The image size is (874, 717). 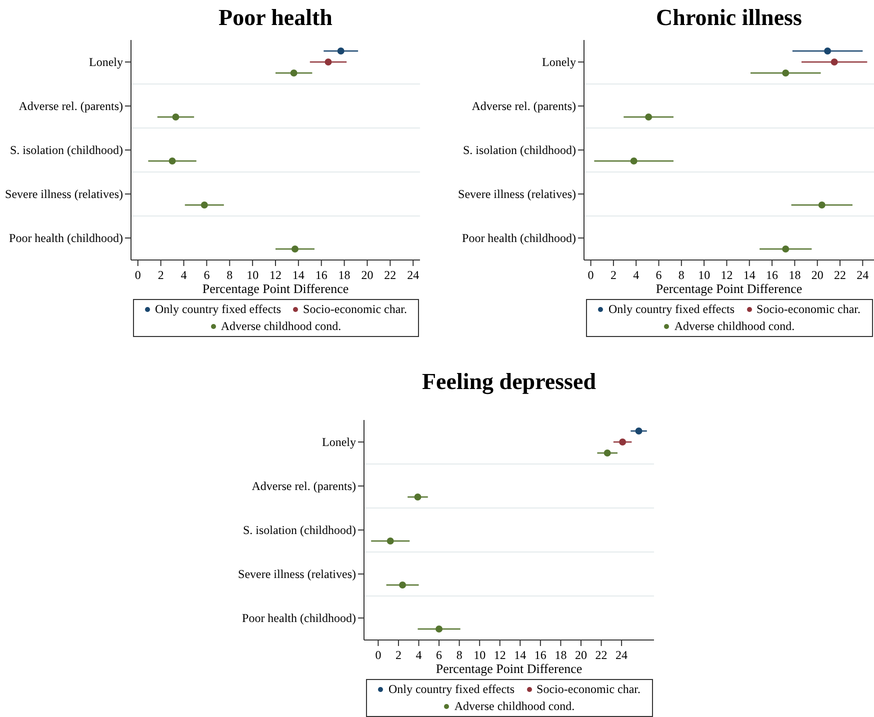 What do you see at coordinates (275, 17) in the screenshot?
I see `chart-title: Poor health` at bounding box center [275, 17].